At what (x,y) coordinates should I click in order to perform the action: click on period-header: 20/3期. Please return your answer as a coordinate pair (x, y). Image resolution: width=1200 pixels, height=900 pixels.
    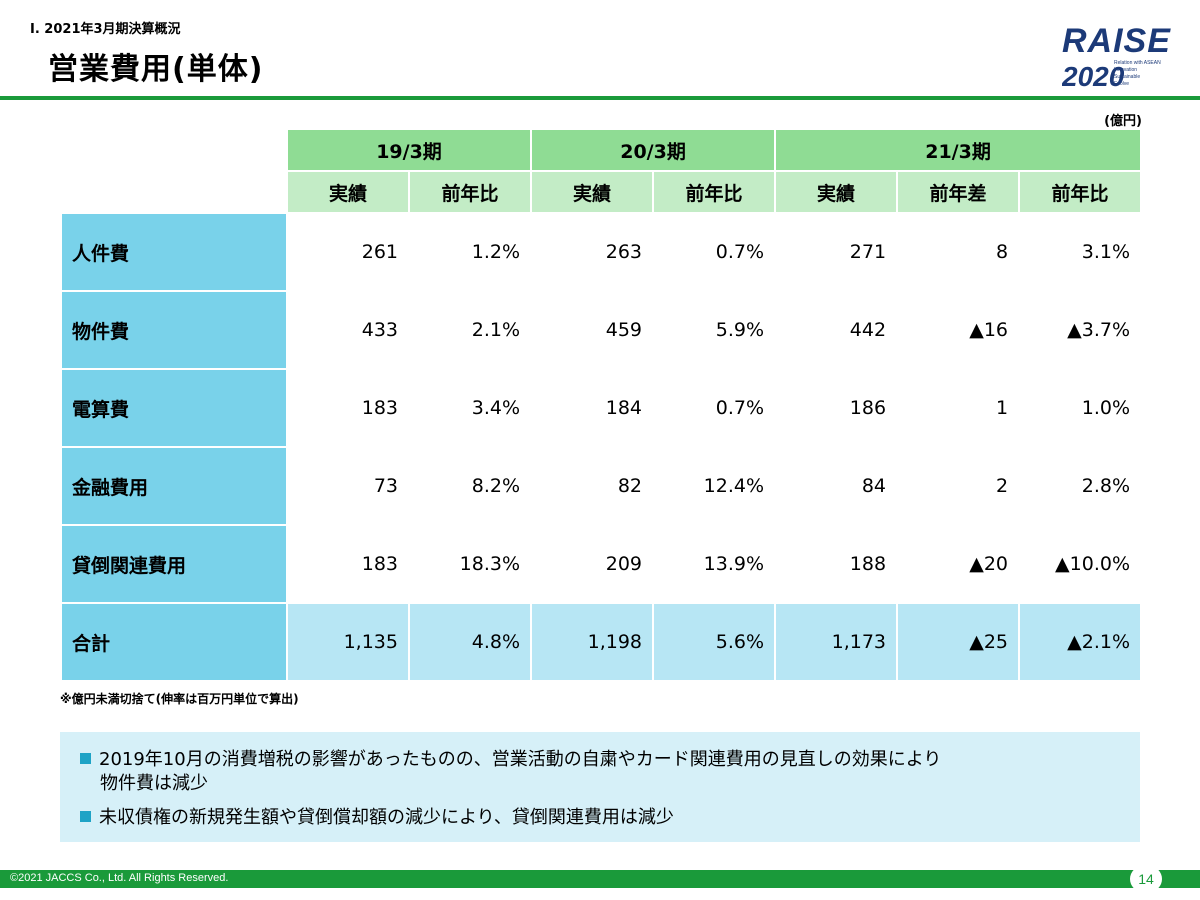
    Looking at the image, I should click on (653, 150).